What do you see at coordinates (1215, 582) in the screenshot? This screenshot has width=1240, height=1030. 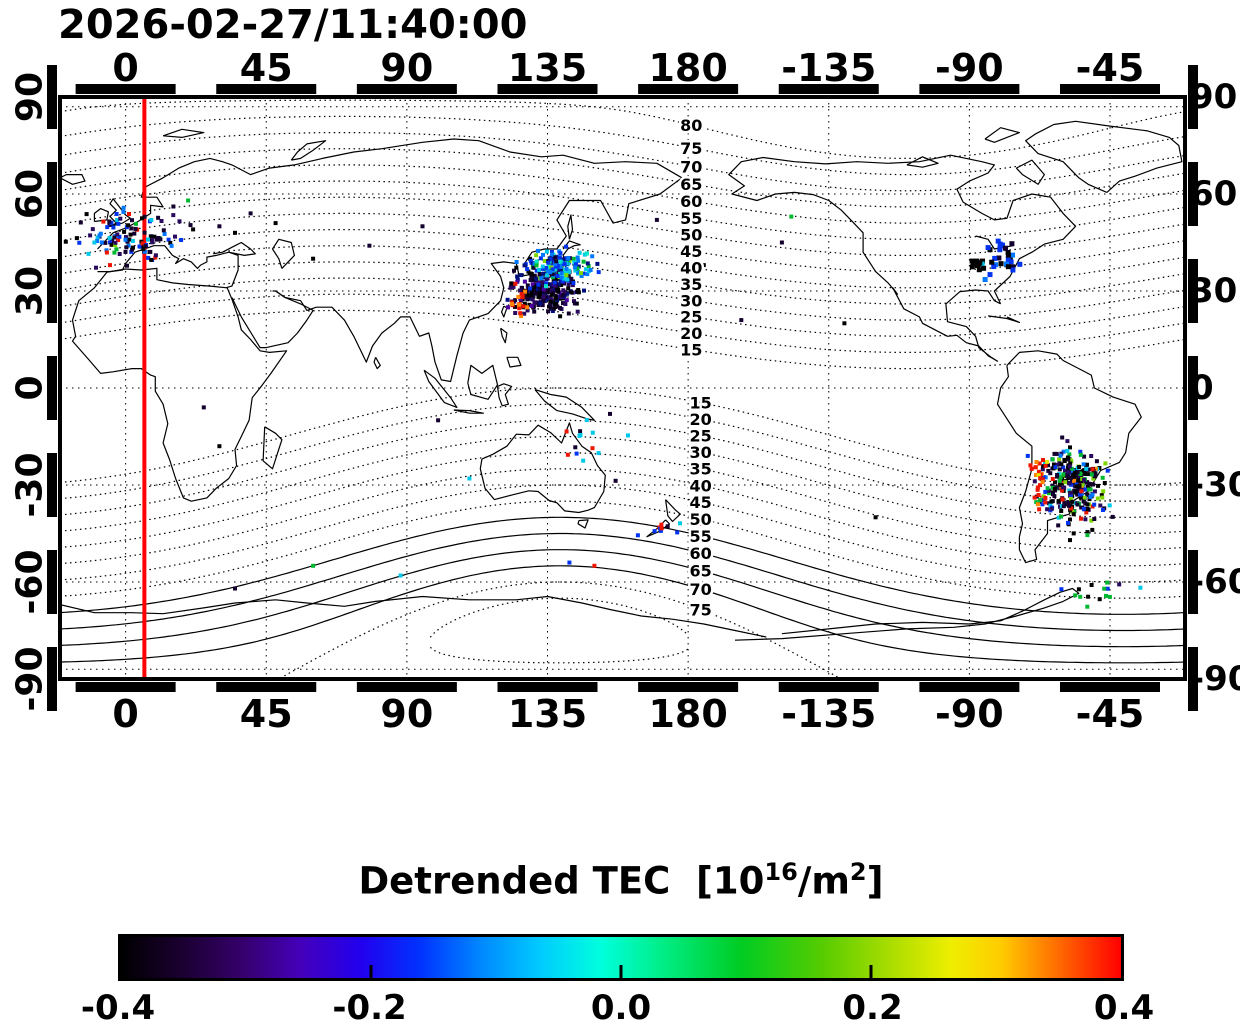 I see `y-axis-tick-label-right: -60` at bounding box center [1215, 582].